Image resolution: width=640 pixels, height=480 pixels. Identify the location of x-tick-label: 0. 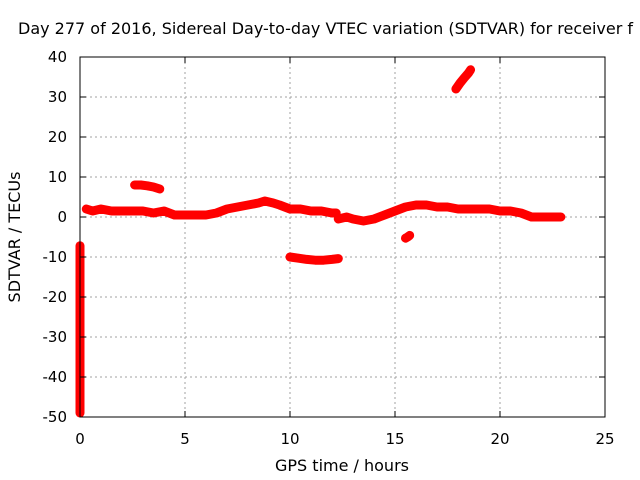
(80, 439).